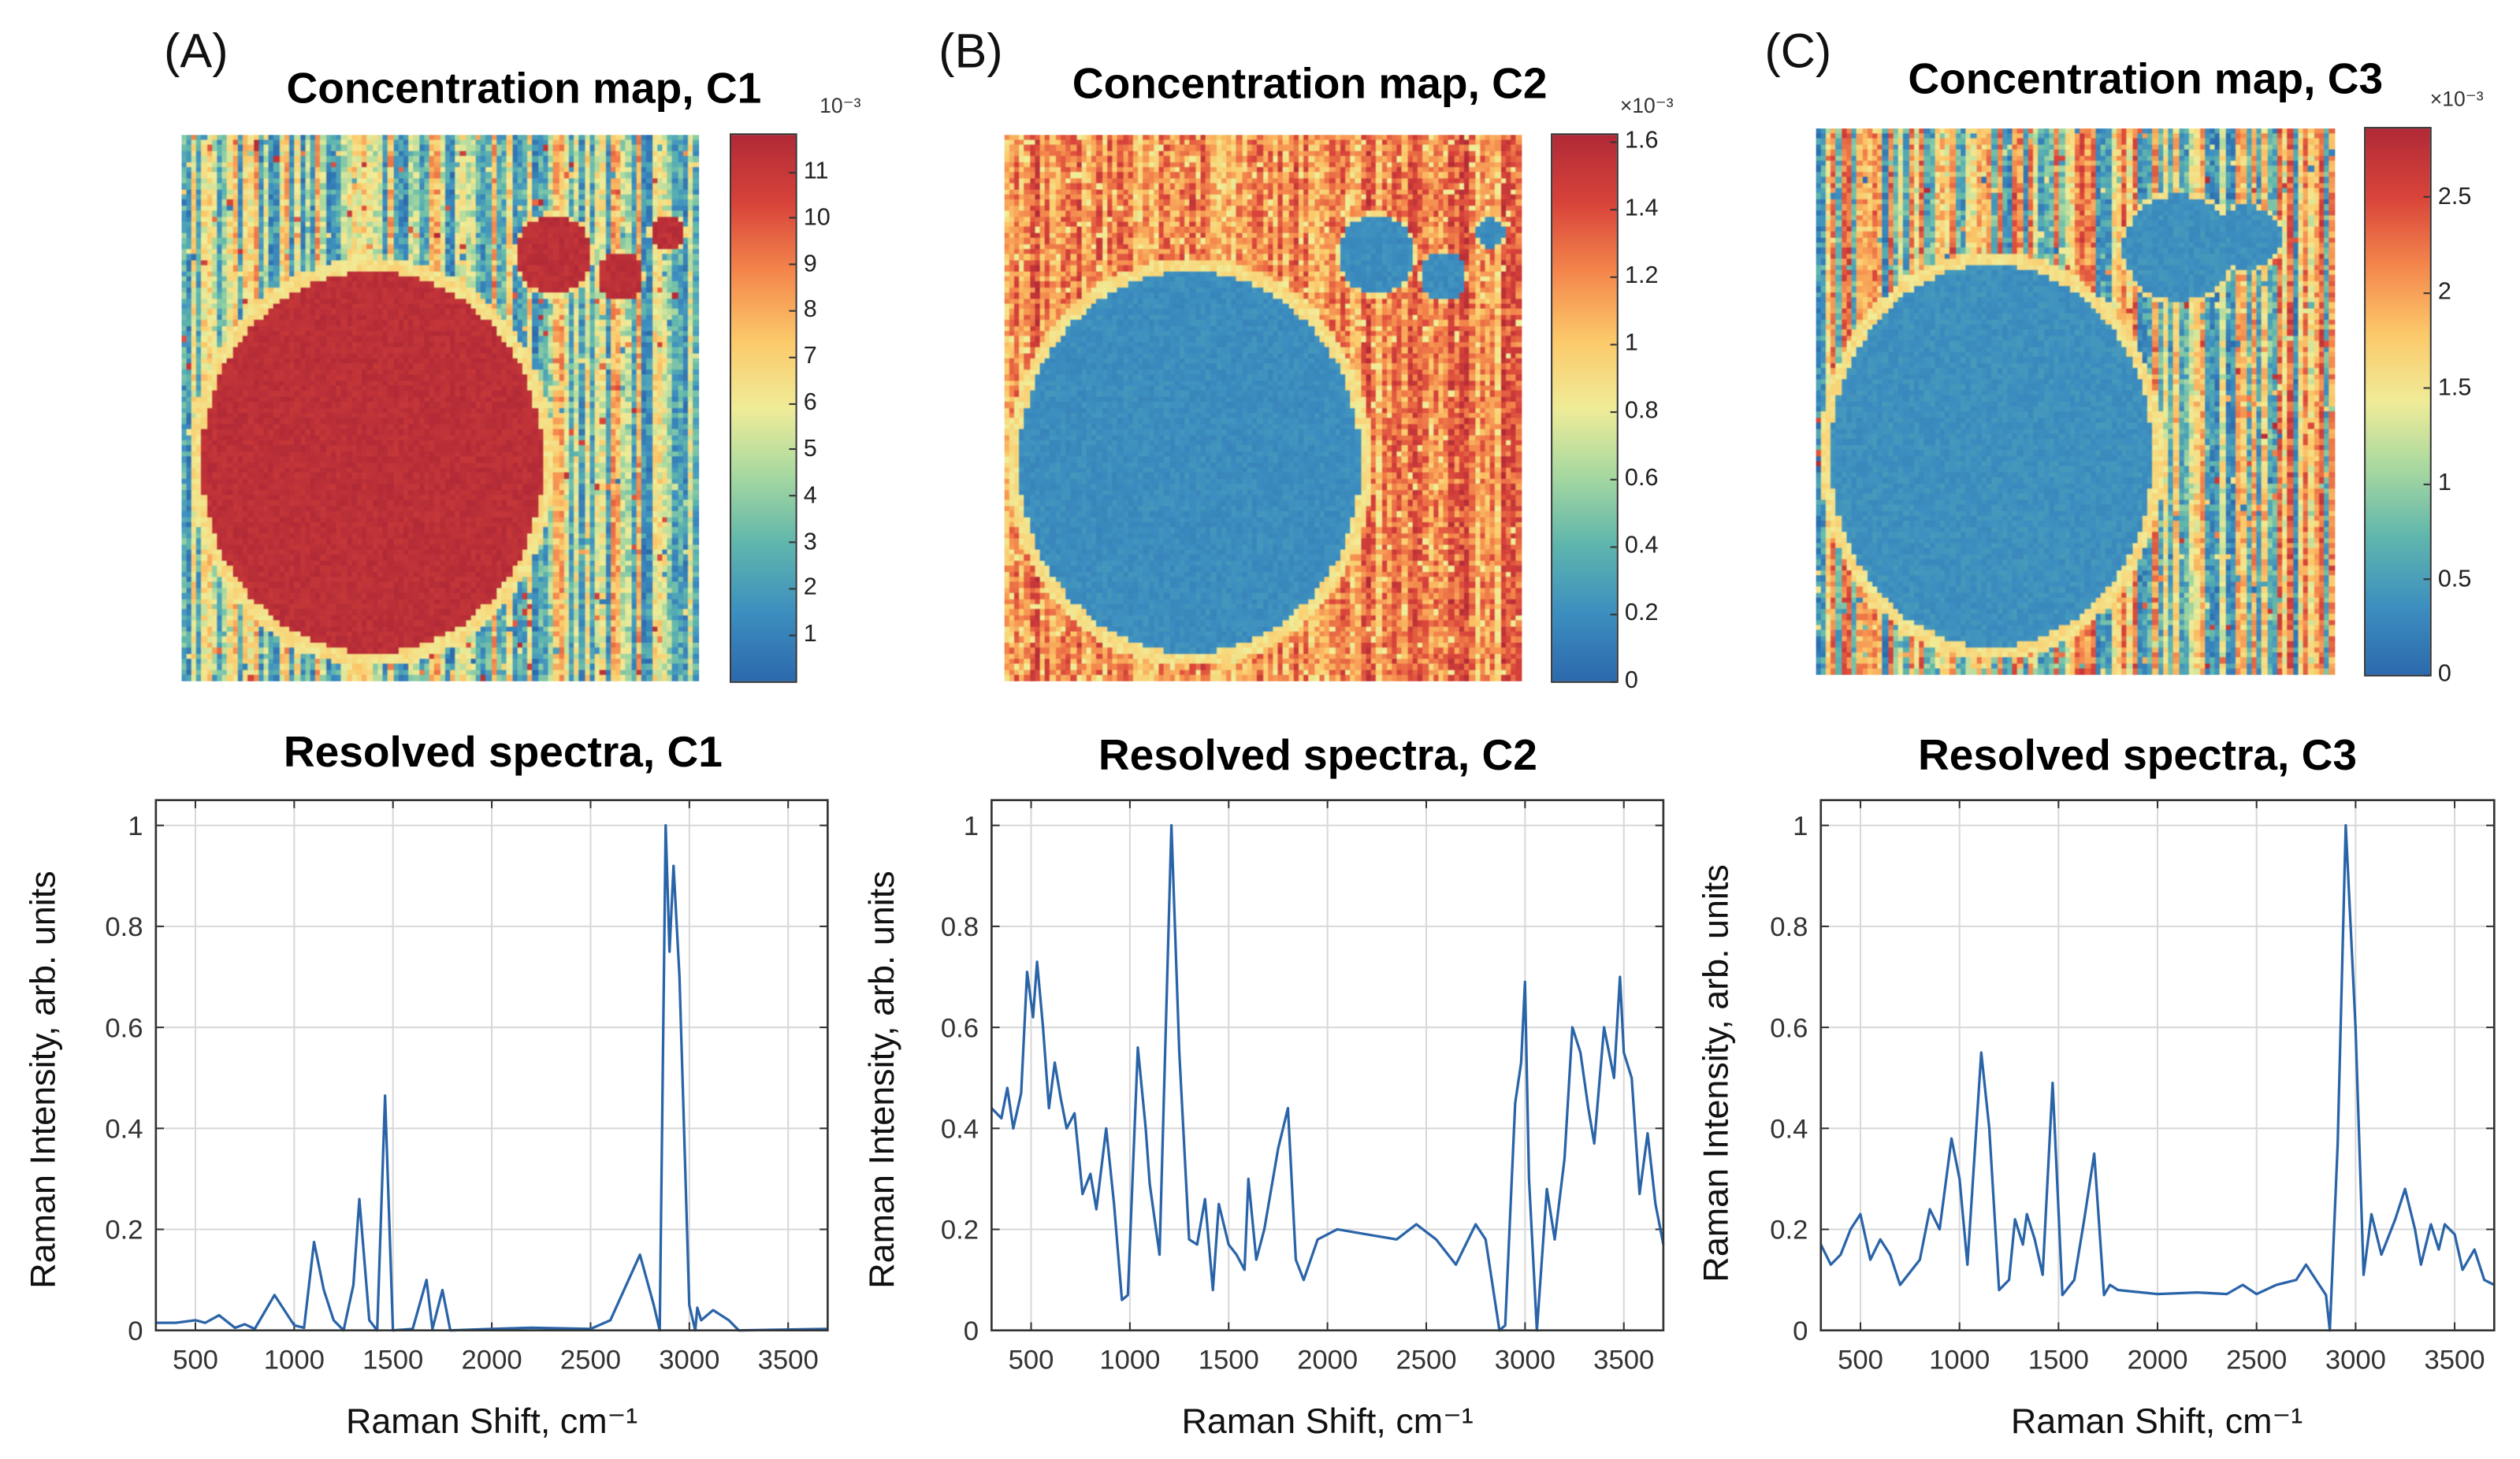 This screenshot has height=1459, width=2520. What do you see at coordinates (810, 449) in the screenshot?
I see `colorbar-tick-label: 5` at bounding box center [810, 449].